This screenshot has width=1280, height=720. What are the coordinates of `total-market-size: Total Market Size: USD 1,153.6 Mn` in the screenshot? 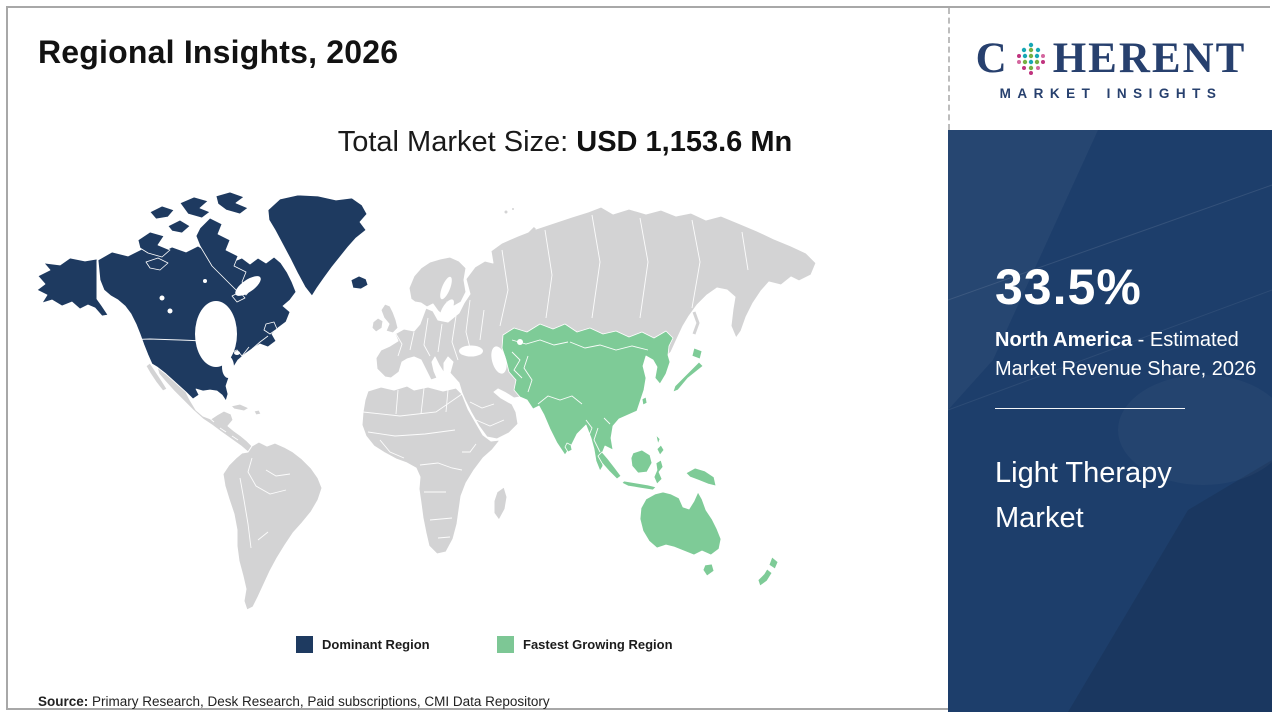 It's located at (565, 142).